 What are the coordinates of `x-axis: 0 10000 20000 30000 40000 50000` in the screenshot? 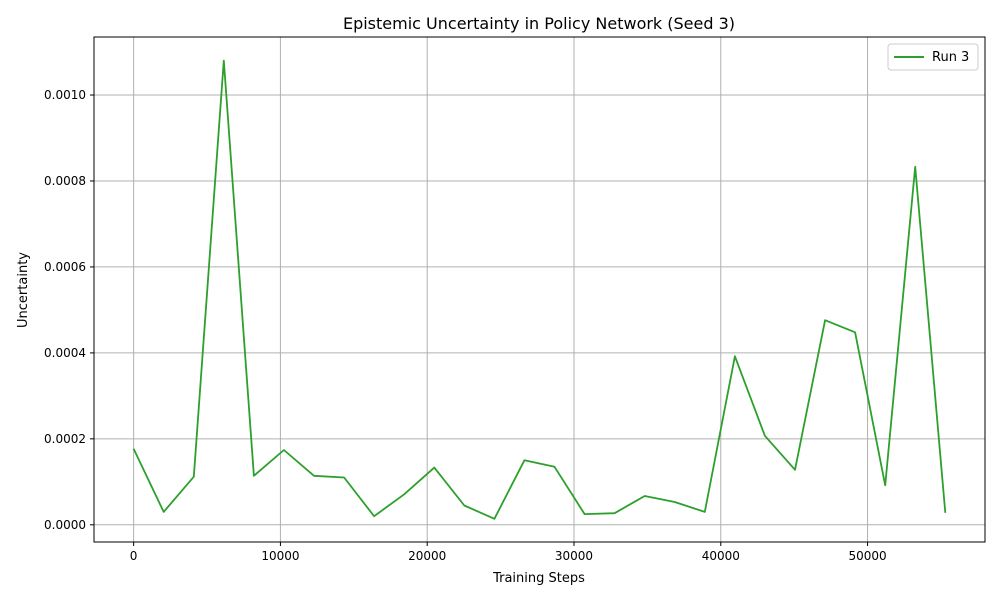 It's located at (508, 552).